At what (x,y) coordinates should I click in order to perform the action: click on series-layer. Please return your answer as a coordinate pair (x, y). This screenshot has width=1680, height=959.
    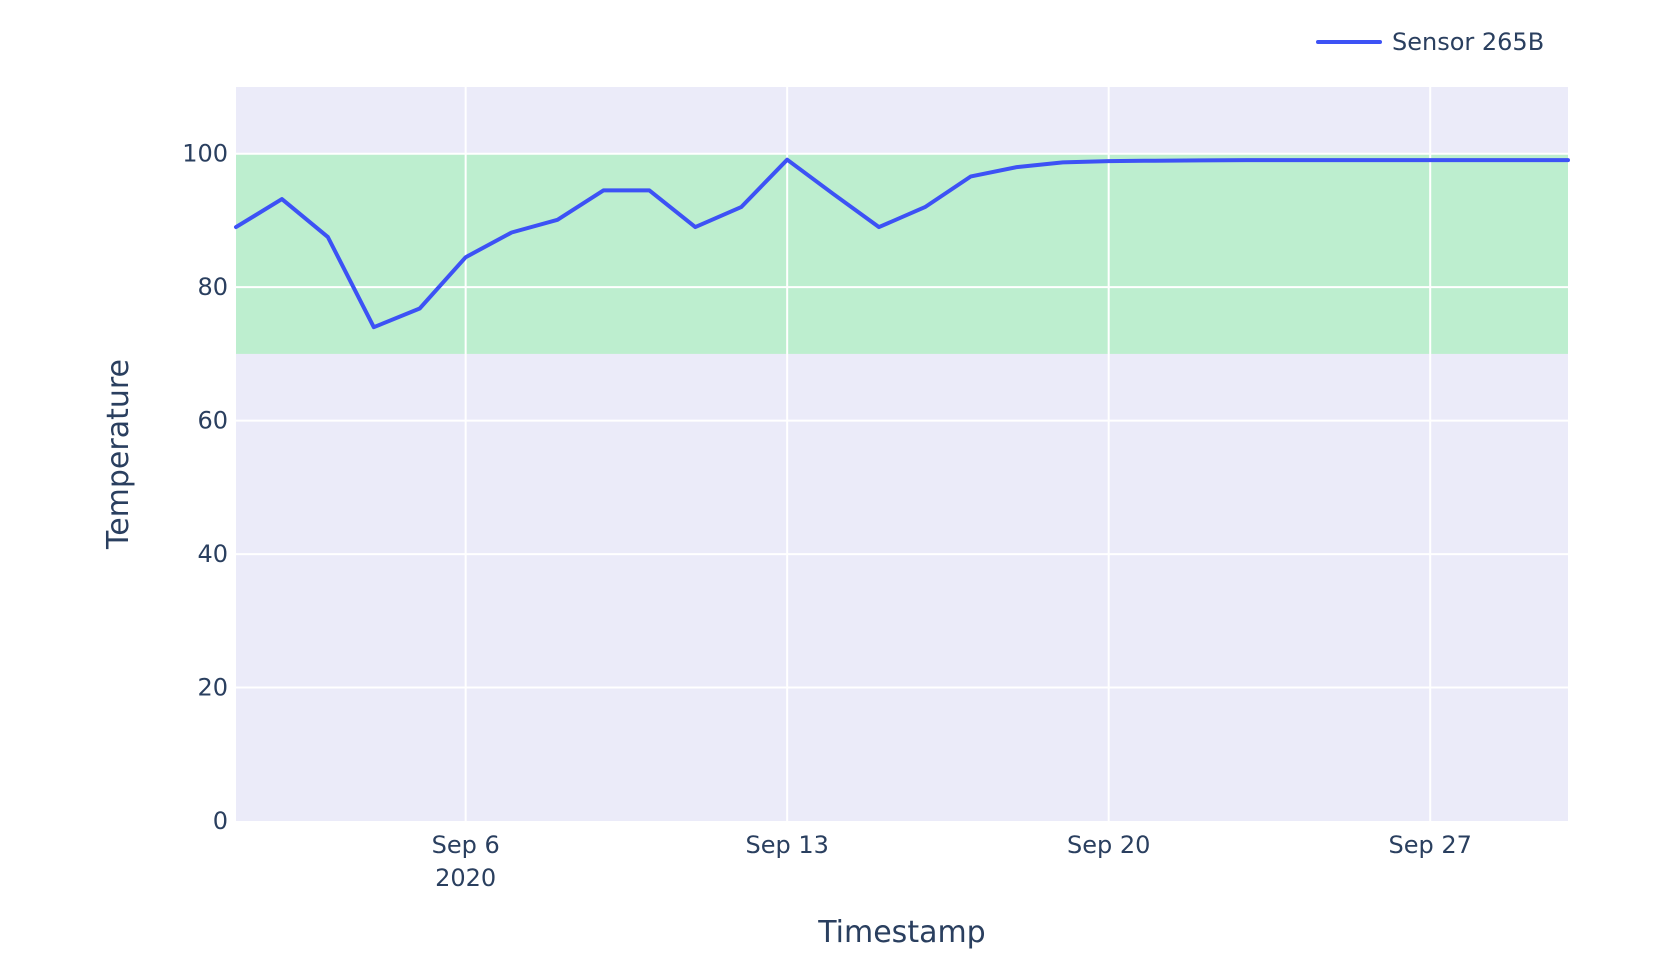
    Looking at the image, I should click on (902, 243).